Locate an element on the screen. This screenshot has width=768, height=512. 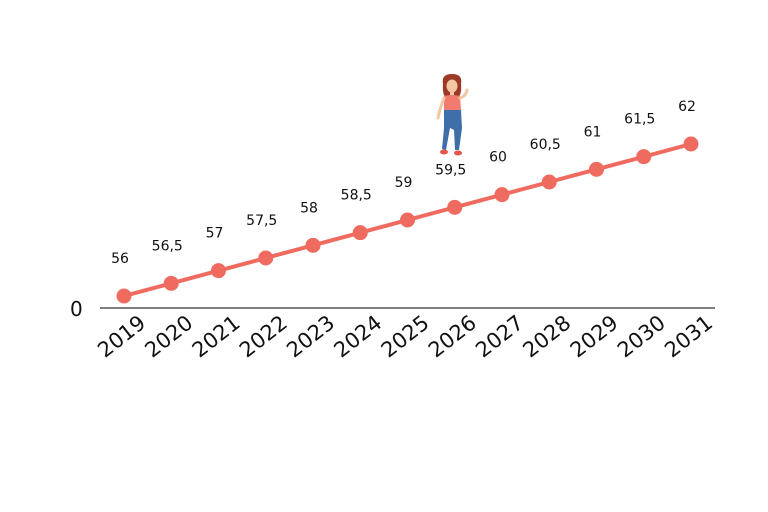
data-label: 59 is located at coordinates (404, 183).